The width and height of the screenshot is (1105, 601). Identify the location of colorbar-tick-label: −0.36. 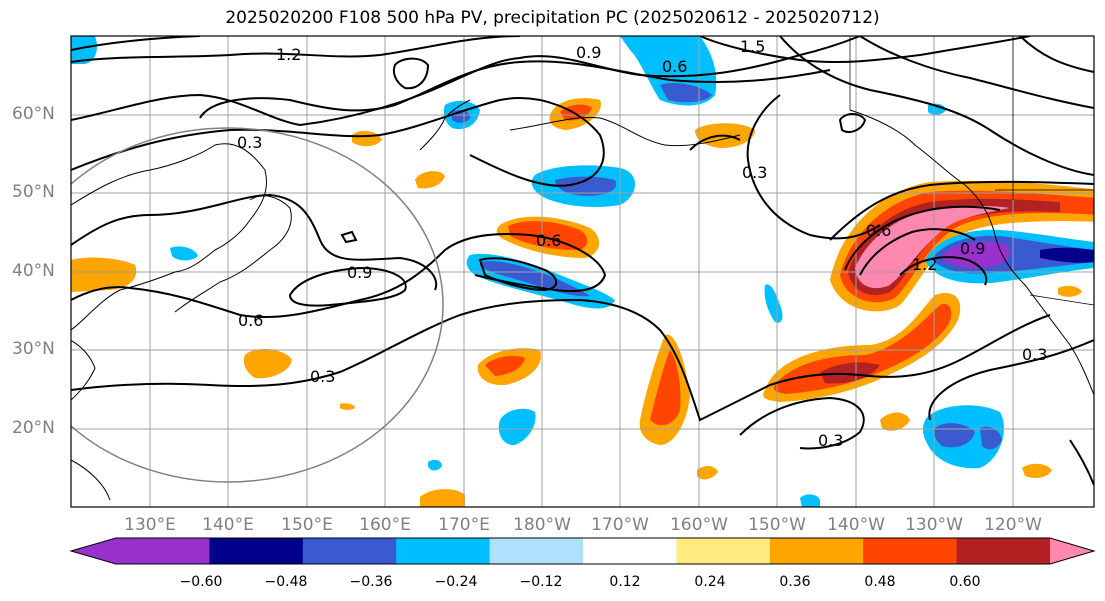
(371, 582).